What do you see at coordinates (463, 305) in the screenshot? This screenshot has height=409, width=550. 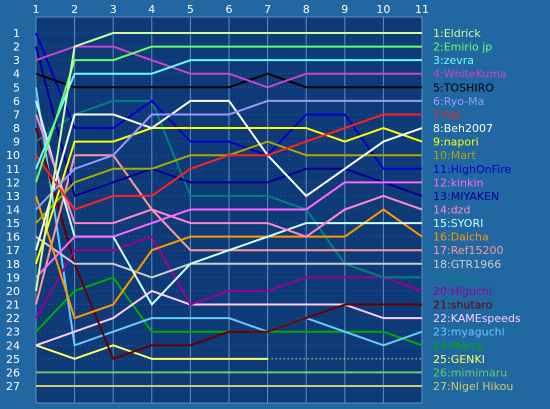 I see `legend-label: 21:shutaro` at bounding box center [463, 305].